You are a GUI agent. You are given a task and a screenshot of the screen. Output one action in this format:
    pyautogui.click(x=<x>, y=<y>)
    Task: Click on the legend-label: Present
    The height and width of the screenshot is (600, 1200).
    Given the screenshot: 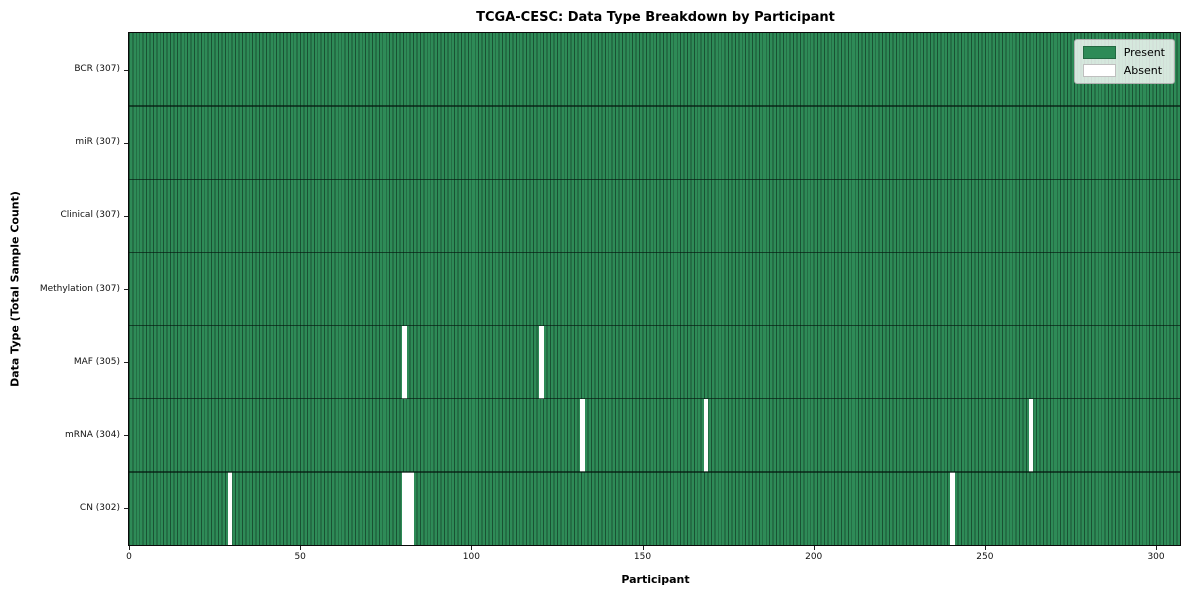 What is the action you would take?
    pyautogui.click(x=1144, y=52)
    